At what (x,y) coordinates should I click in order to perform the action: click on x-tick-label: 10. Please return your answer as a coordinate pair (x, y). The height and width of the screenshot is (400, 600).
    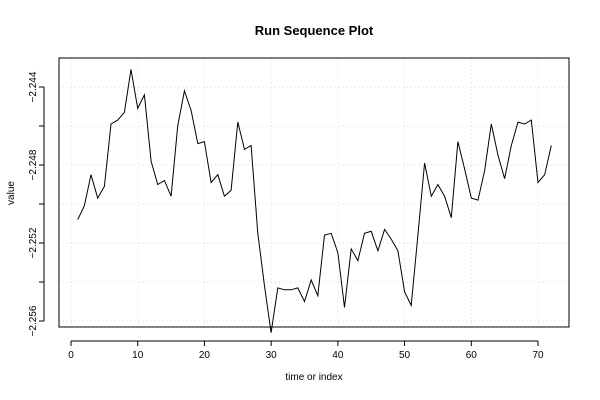
    Looking at the image, I should click on (138, 355).